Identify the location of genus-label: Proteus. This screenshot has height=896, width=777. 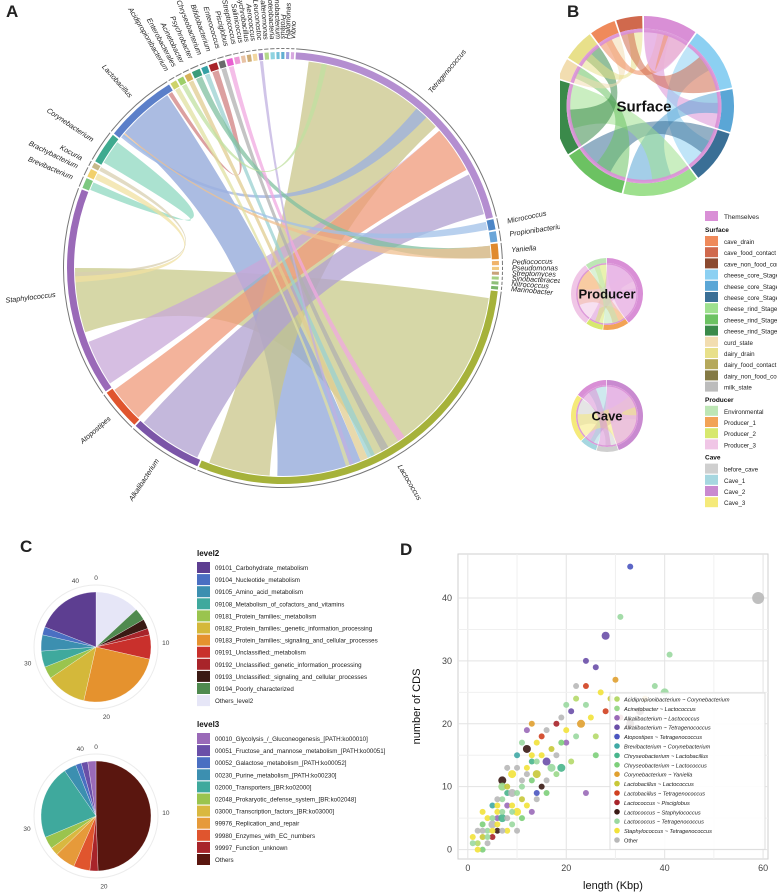
(283, 26).